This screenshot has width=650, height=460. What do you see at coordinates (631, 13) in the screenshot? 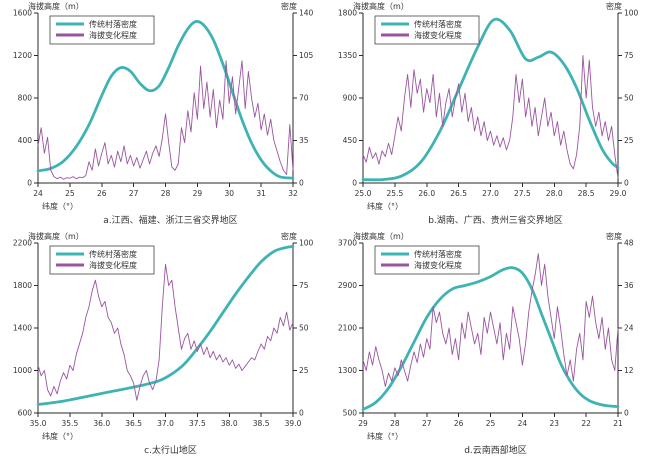
I see `right-tick-label: 100` at bounding box center [631, 13].